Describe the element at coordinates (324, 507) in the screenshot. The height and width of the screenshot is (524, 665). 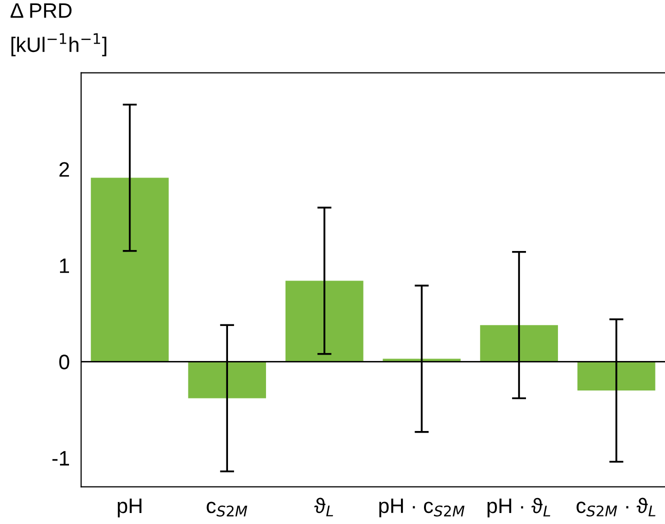
I see `x-tick-label: ϑ$_{L}$` at that location.